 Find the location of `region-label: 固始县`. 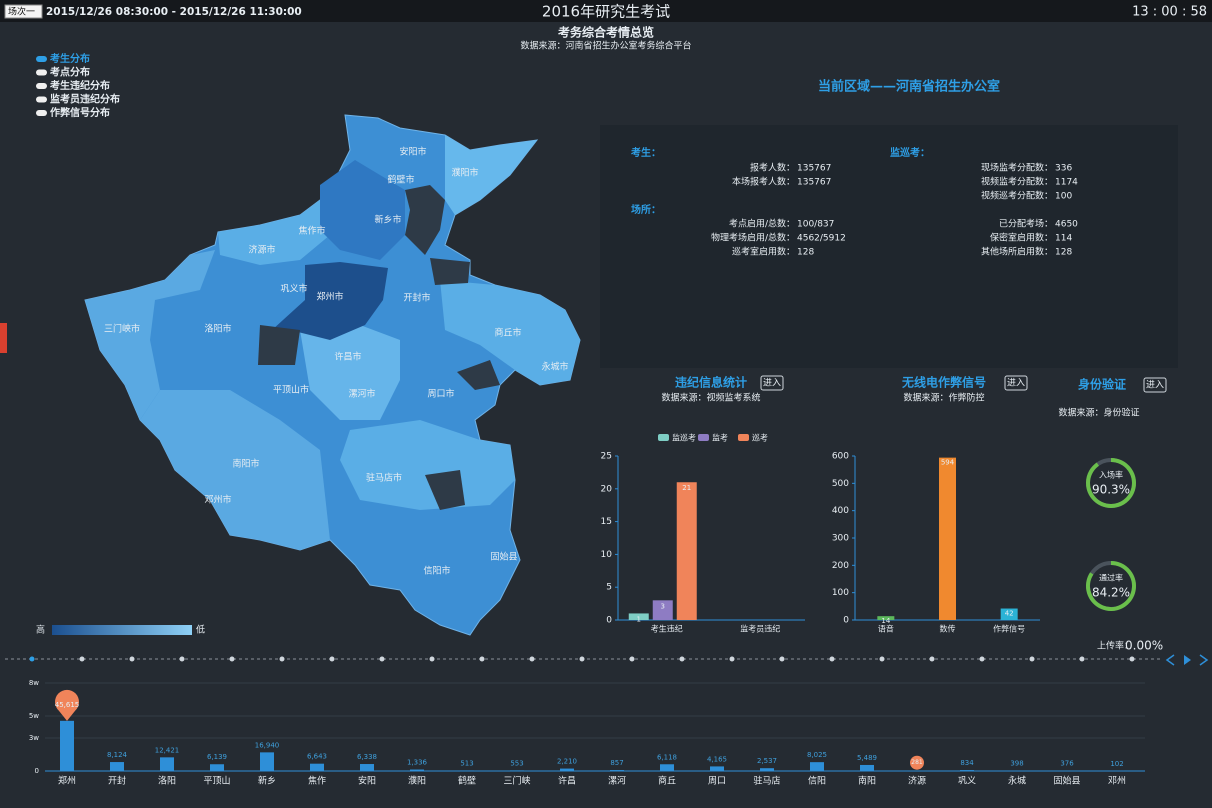

region-label: 固始县 is located at coordinates (503, 557).